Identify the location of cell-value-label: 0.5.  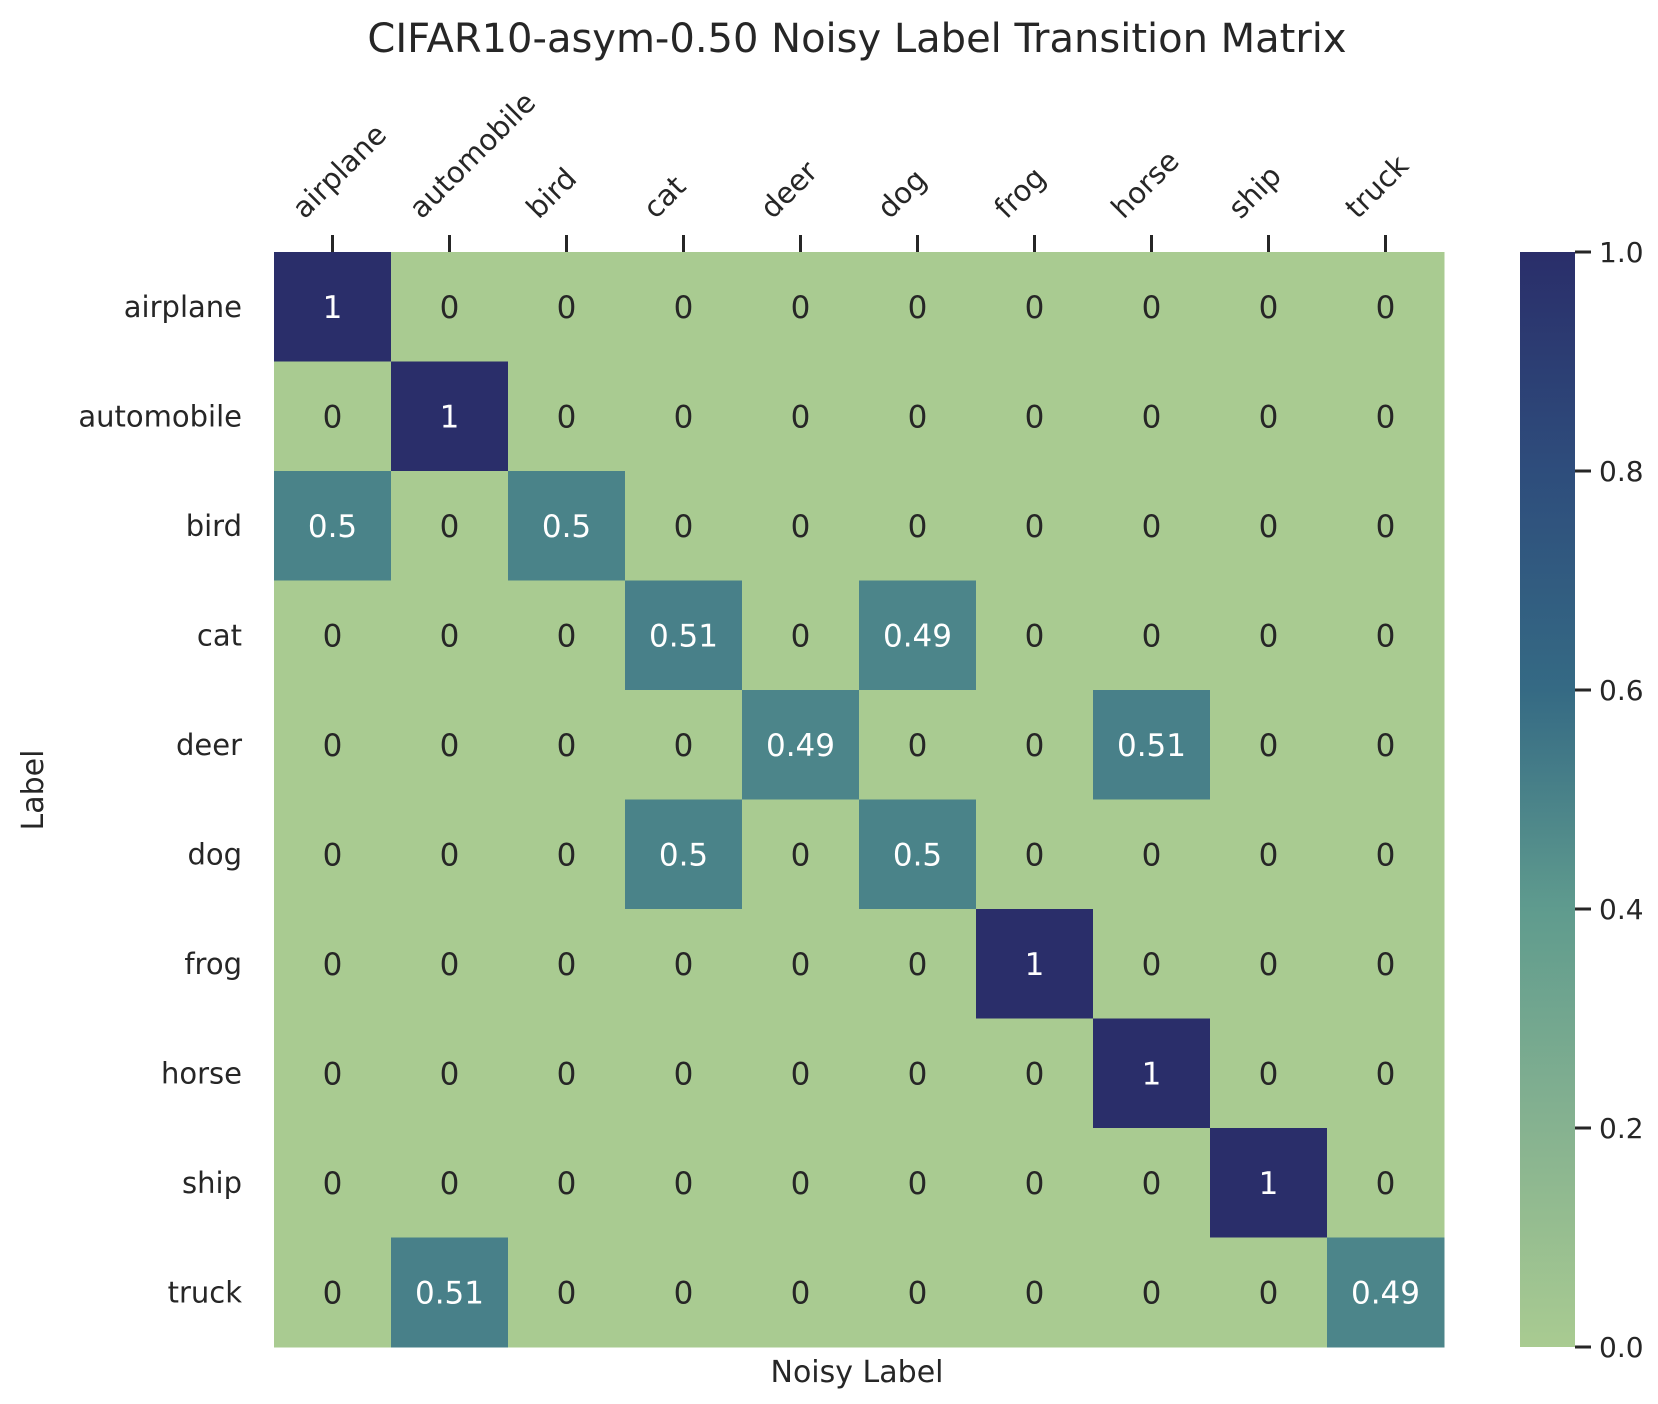
(683, 855).